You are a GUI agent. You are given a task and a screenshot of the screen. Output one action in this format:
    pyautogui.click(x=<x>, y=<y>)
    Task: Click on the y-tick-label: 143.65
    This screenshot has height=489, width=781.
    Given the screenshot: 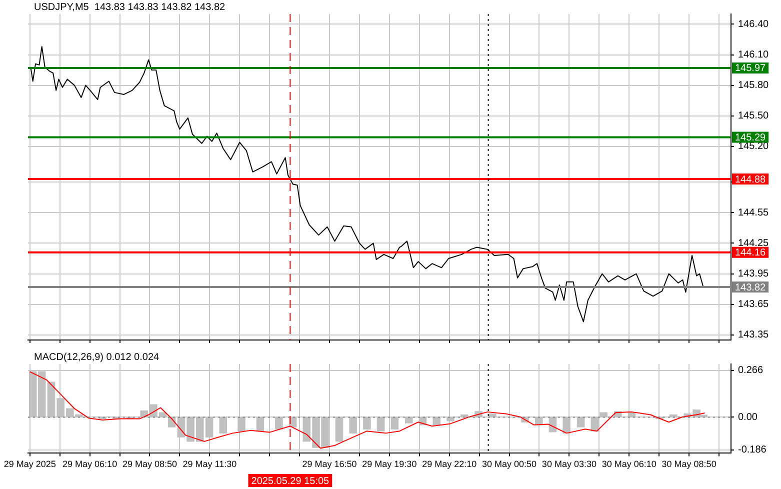 What is the action you would take?
    pyautogui.click(x=754, y=304)
    